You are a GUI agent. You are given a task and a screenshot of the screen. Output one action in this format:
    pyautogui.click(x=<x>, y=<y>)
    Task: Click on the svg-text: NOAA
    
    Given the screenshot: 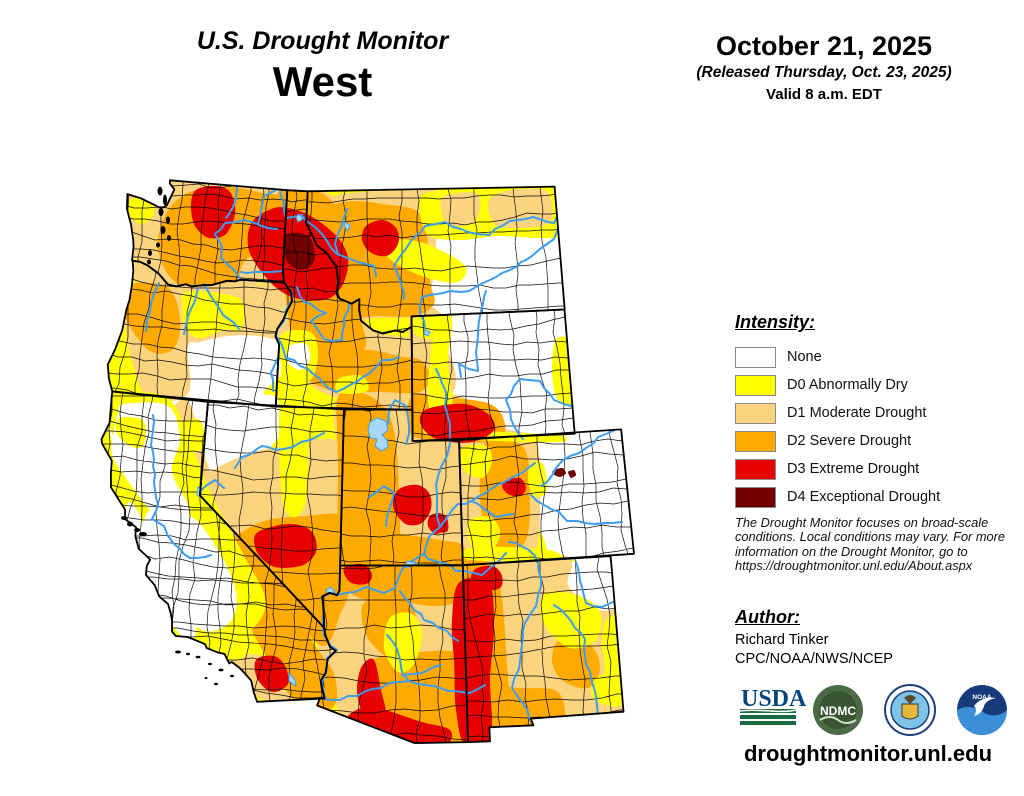 What is the action you would take?
    pyautogui.click(x=981, y=697)
    